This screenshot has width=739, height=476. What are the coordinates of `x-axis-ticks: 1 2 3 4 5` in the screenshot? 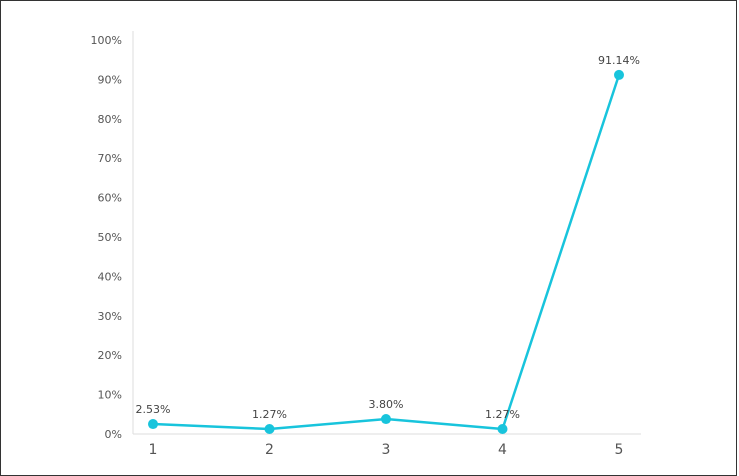 It's located at (386, 450).